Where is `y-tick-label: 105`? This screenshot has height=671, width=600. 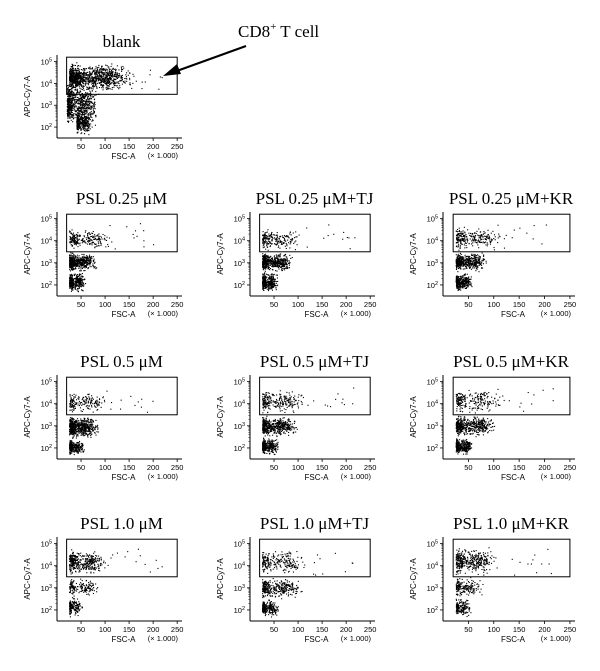 y-tick-label: 105 is located at coordinates (46, 62).